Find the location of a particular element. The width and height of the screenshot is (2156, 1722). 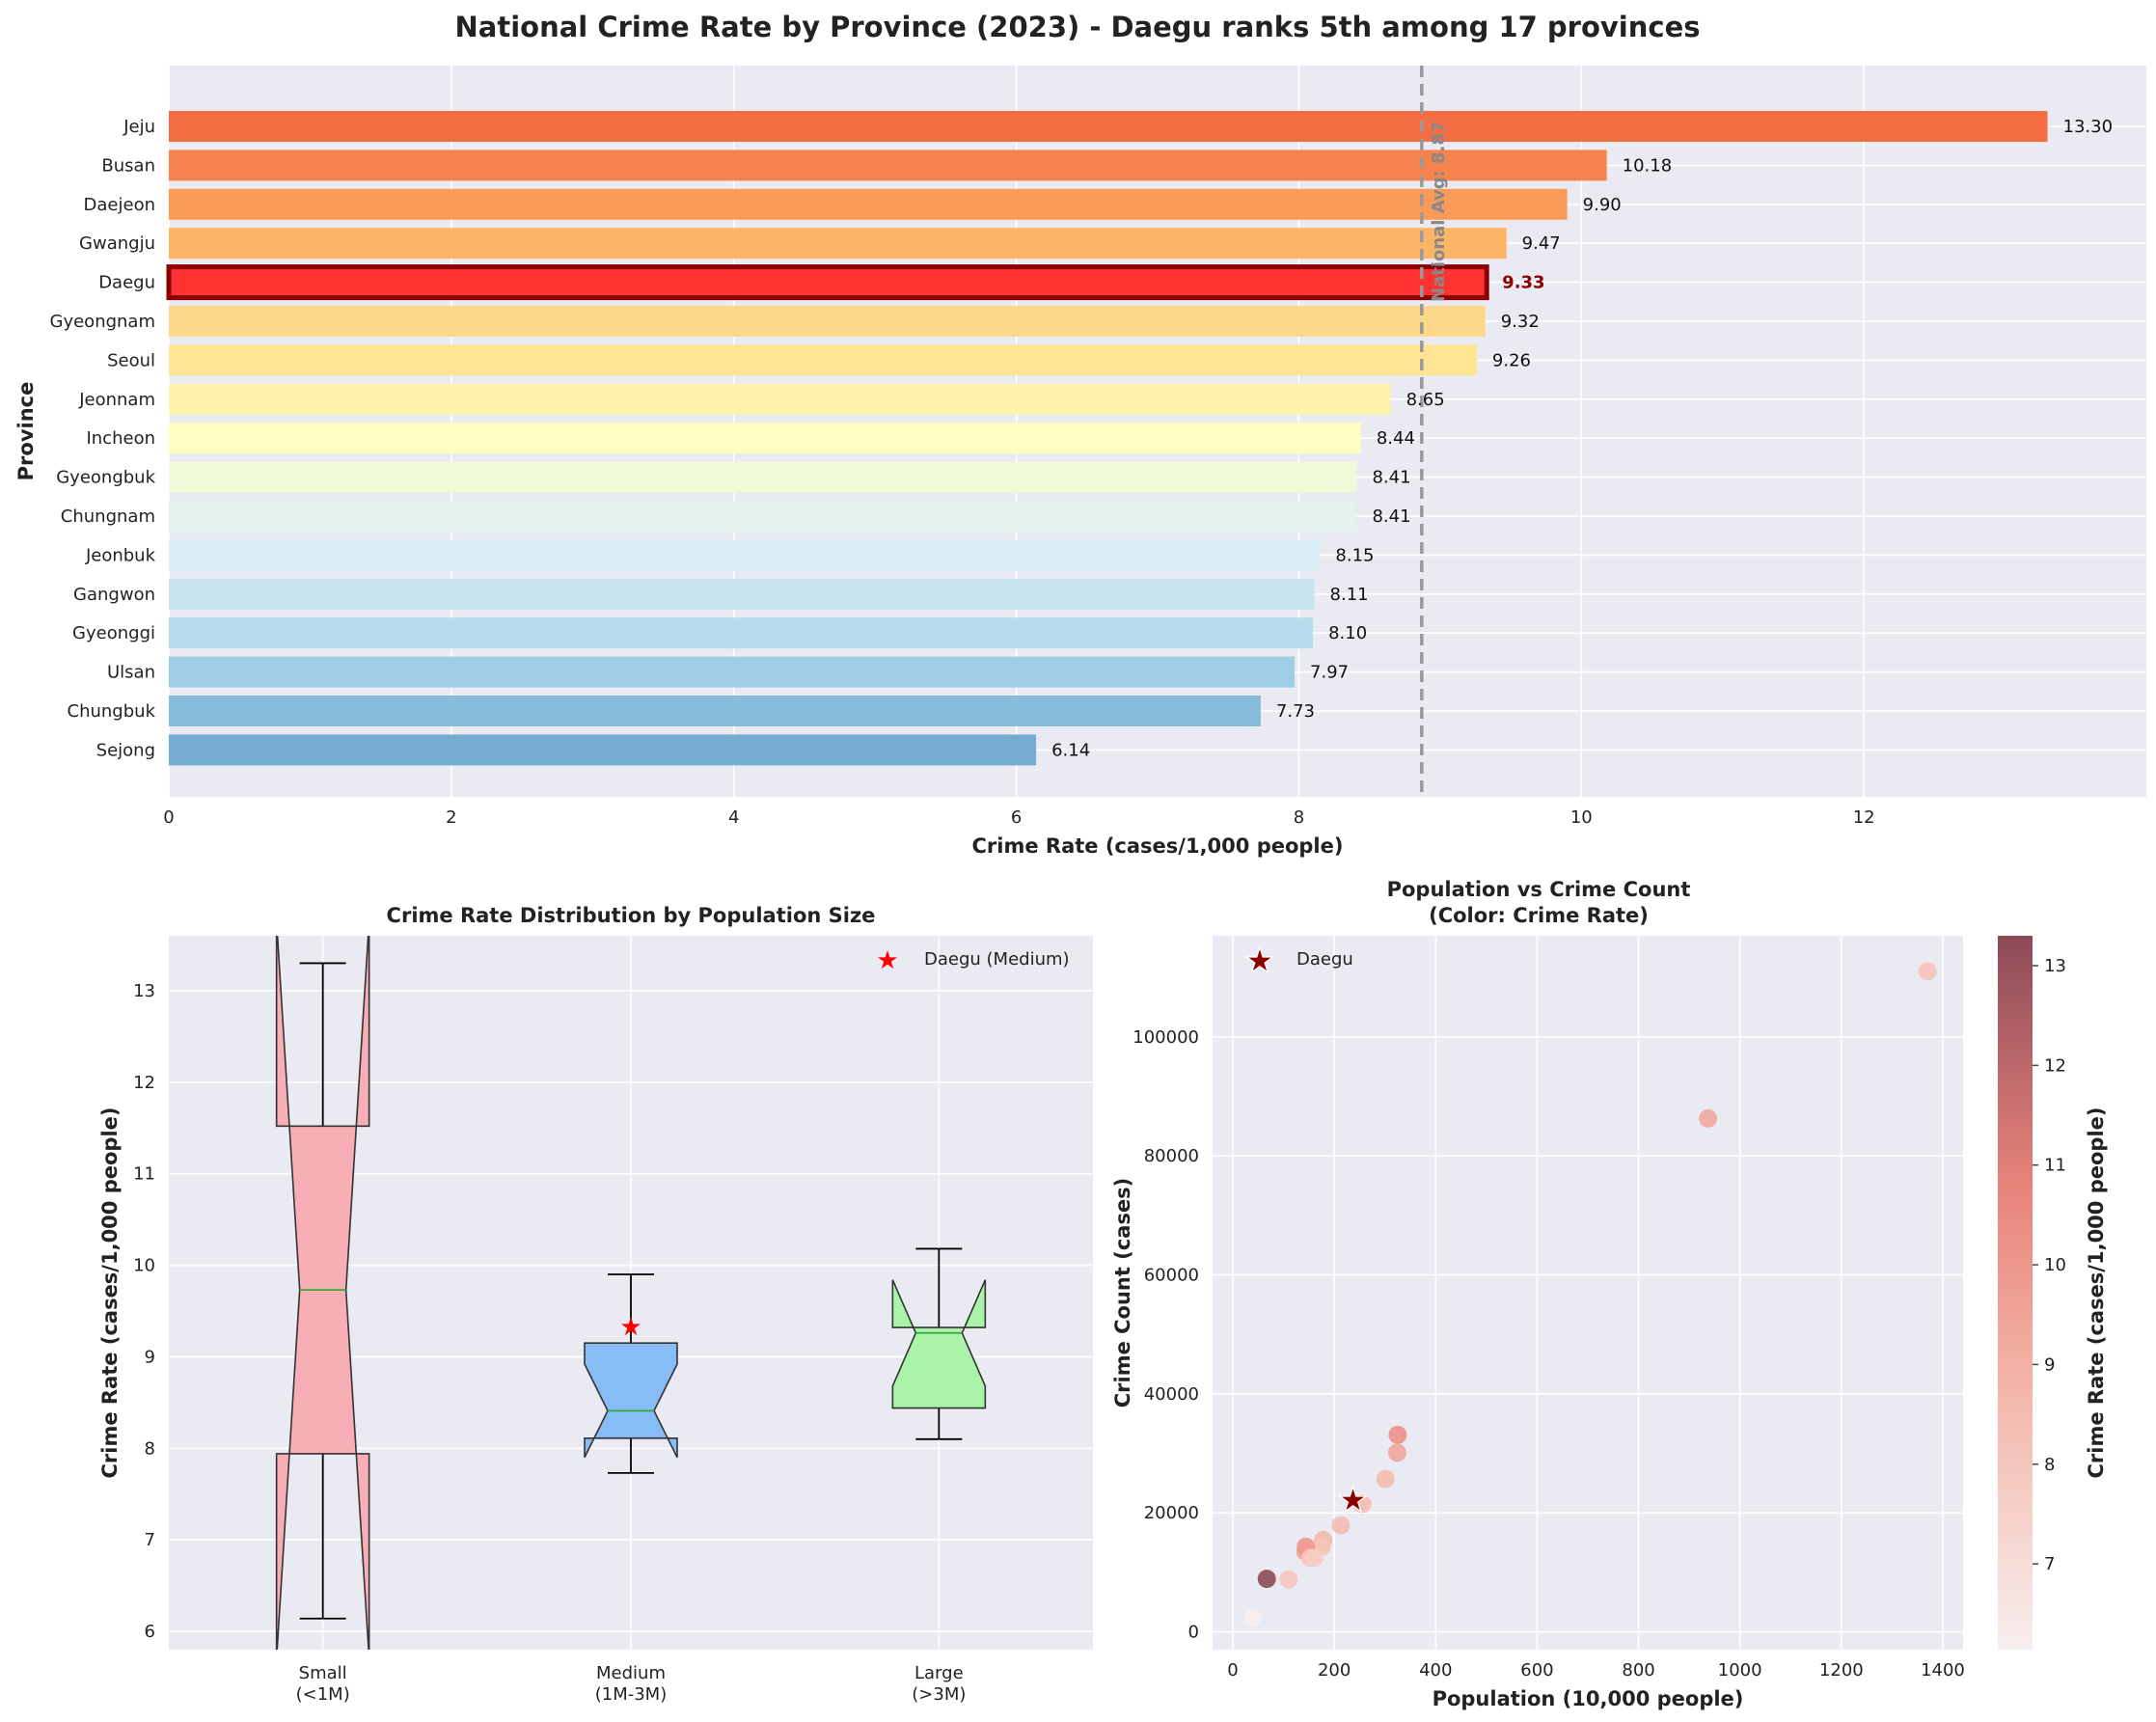

bar-chart-xlabel: Crime Rate (cases/1,000 people) is located at coordinates (1158, 846).